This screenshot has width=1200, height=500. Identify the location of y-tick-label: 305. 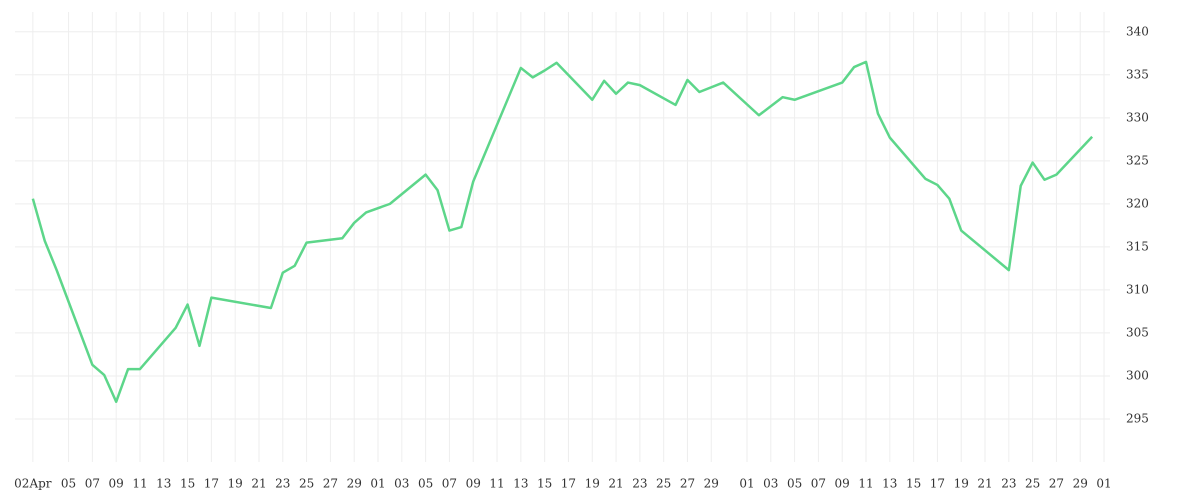
(1137, 332).